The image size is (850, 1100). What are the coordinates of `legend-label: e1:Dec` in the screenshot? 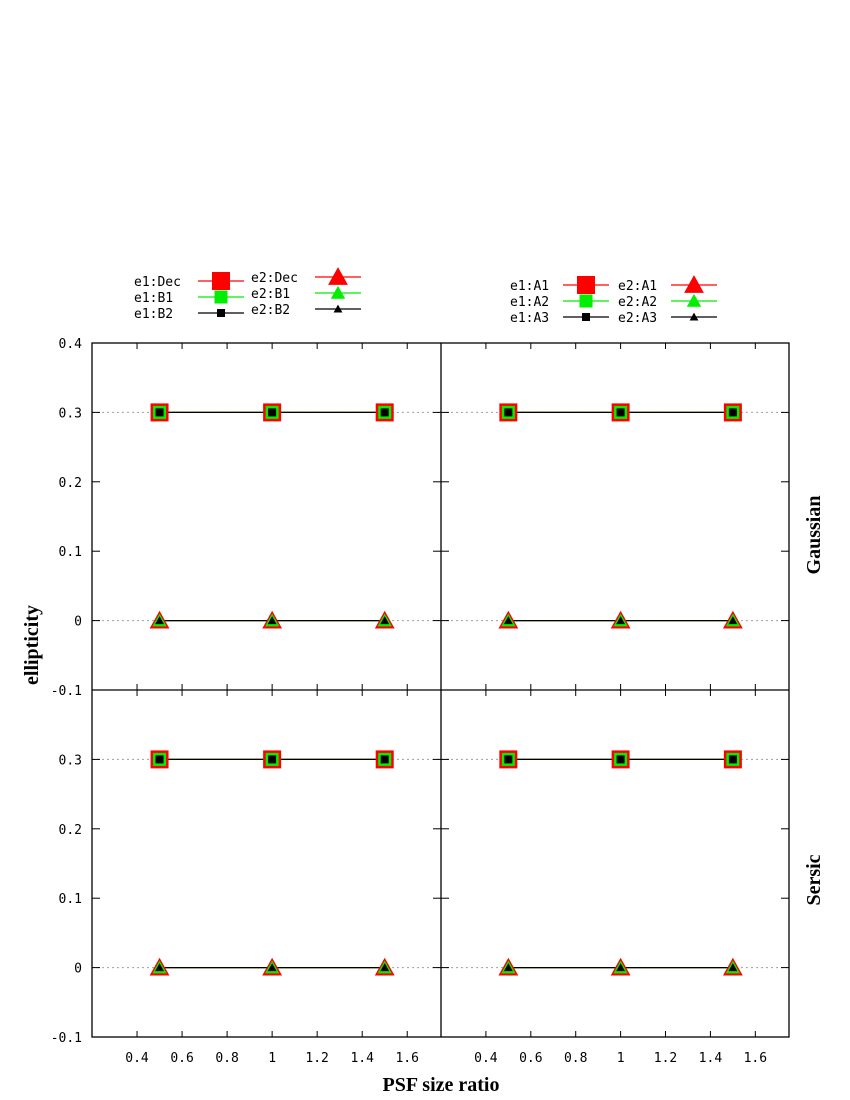 It's located at (157, 282).